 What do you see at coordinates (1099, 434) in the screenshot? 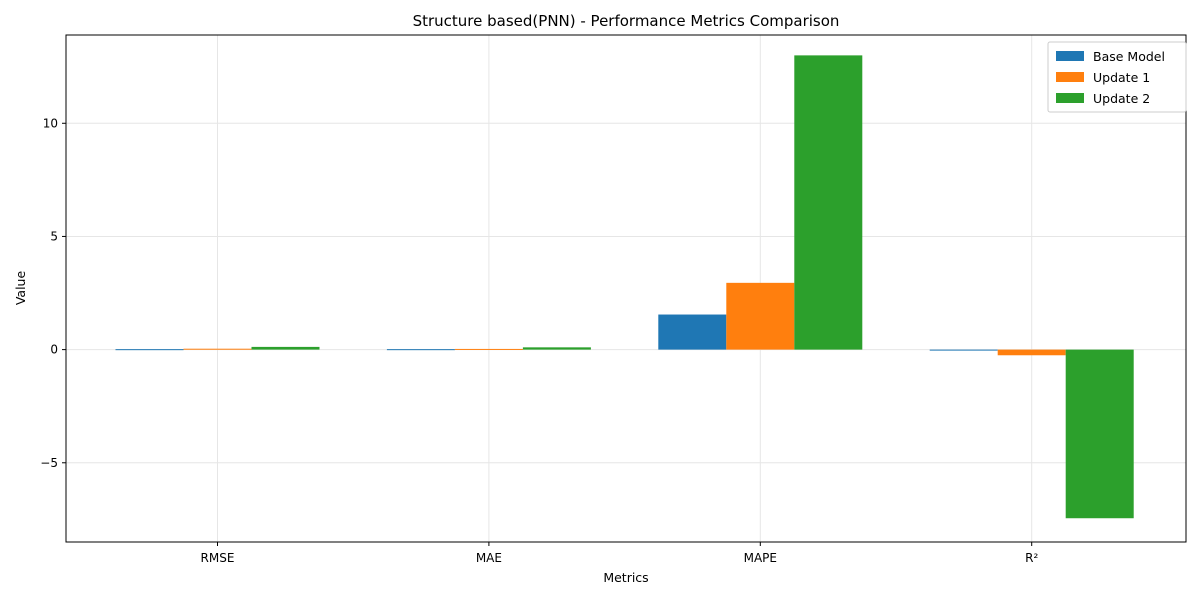
I see `bar-update-2-r²` at bounding box center [1099, 434].